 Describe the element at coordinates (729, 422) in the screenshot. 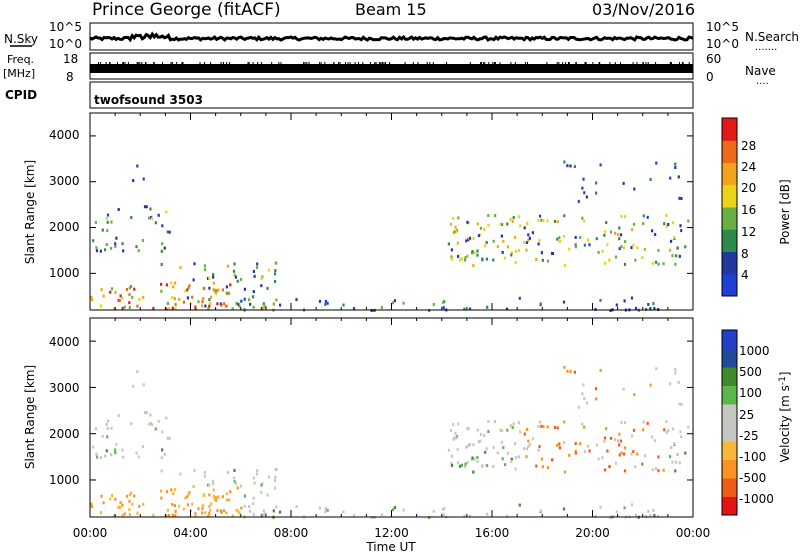

I see `velocity-colorbar-frame` at that location.